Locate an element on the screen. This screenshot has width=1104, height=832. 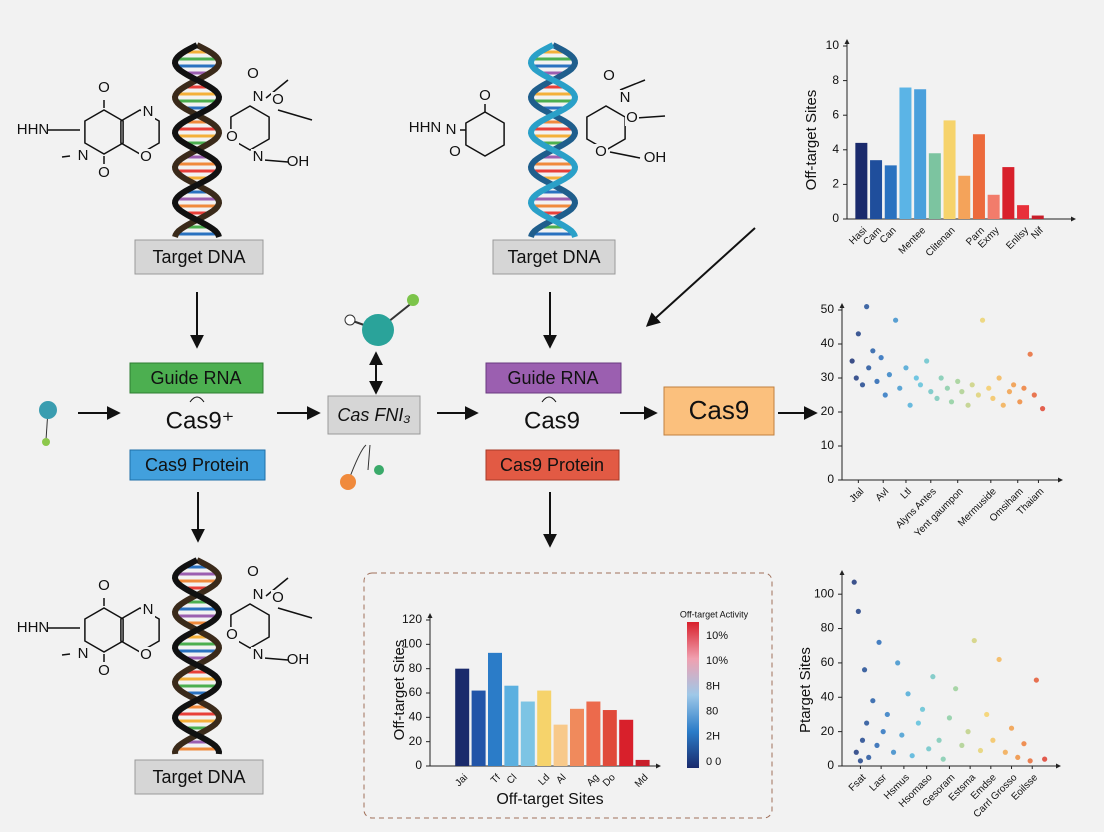
colorbar-label: 0 0 is located at coordinates (713, 762).